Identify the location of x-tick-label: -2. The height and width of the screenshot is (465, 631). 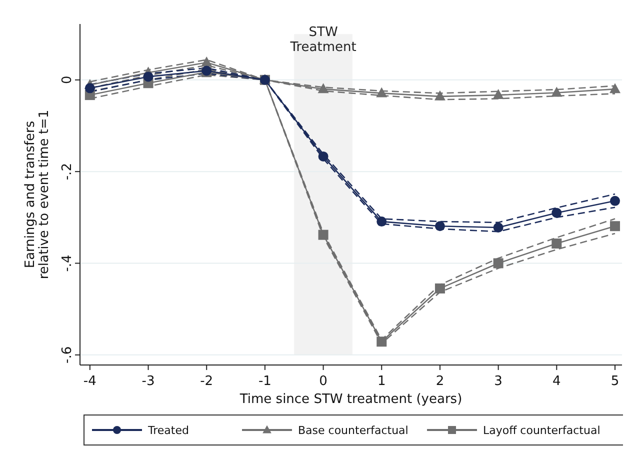
(207, 381).